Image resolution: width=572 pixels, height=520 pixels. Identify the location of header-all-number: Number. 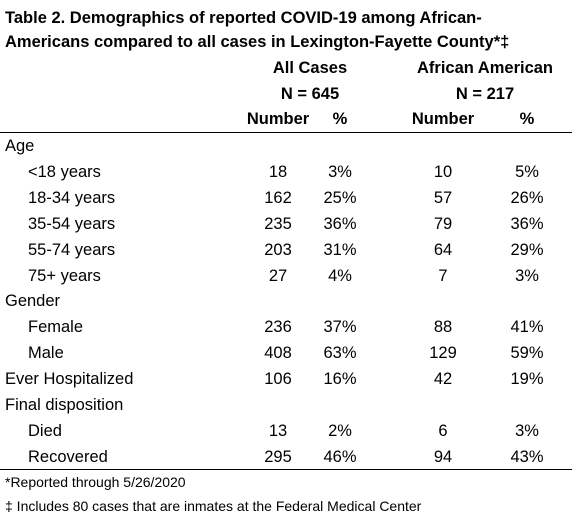
(278, 119).